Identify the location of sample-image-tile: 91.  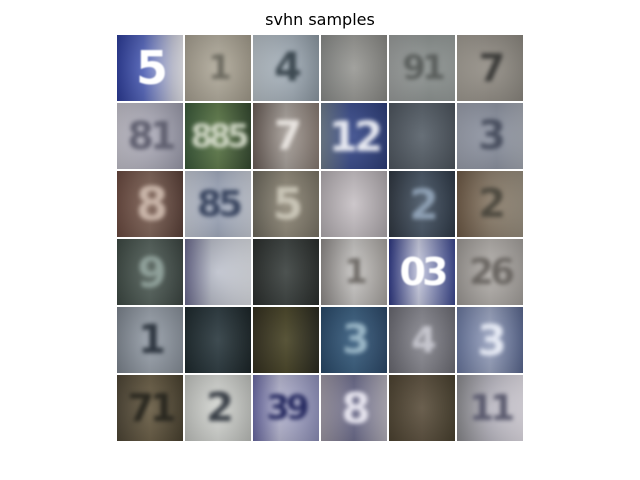
(422, 68).